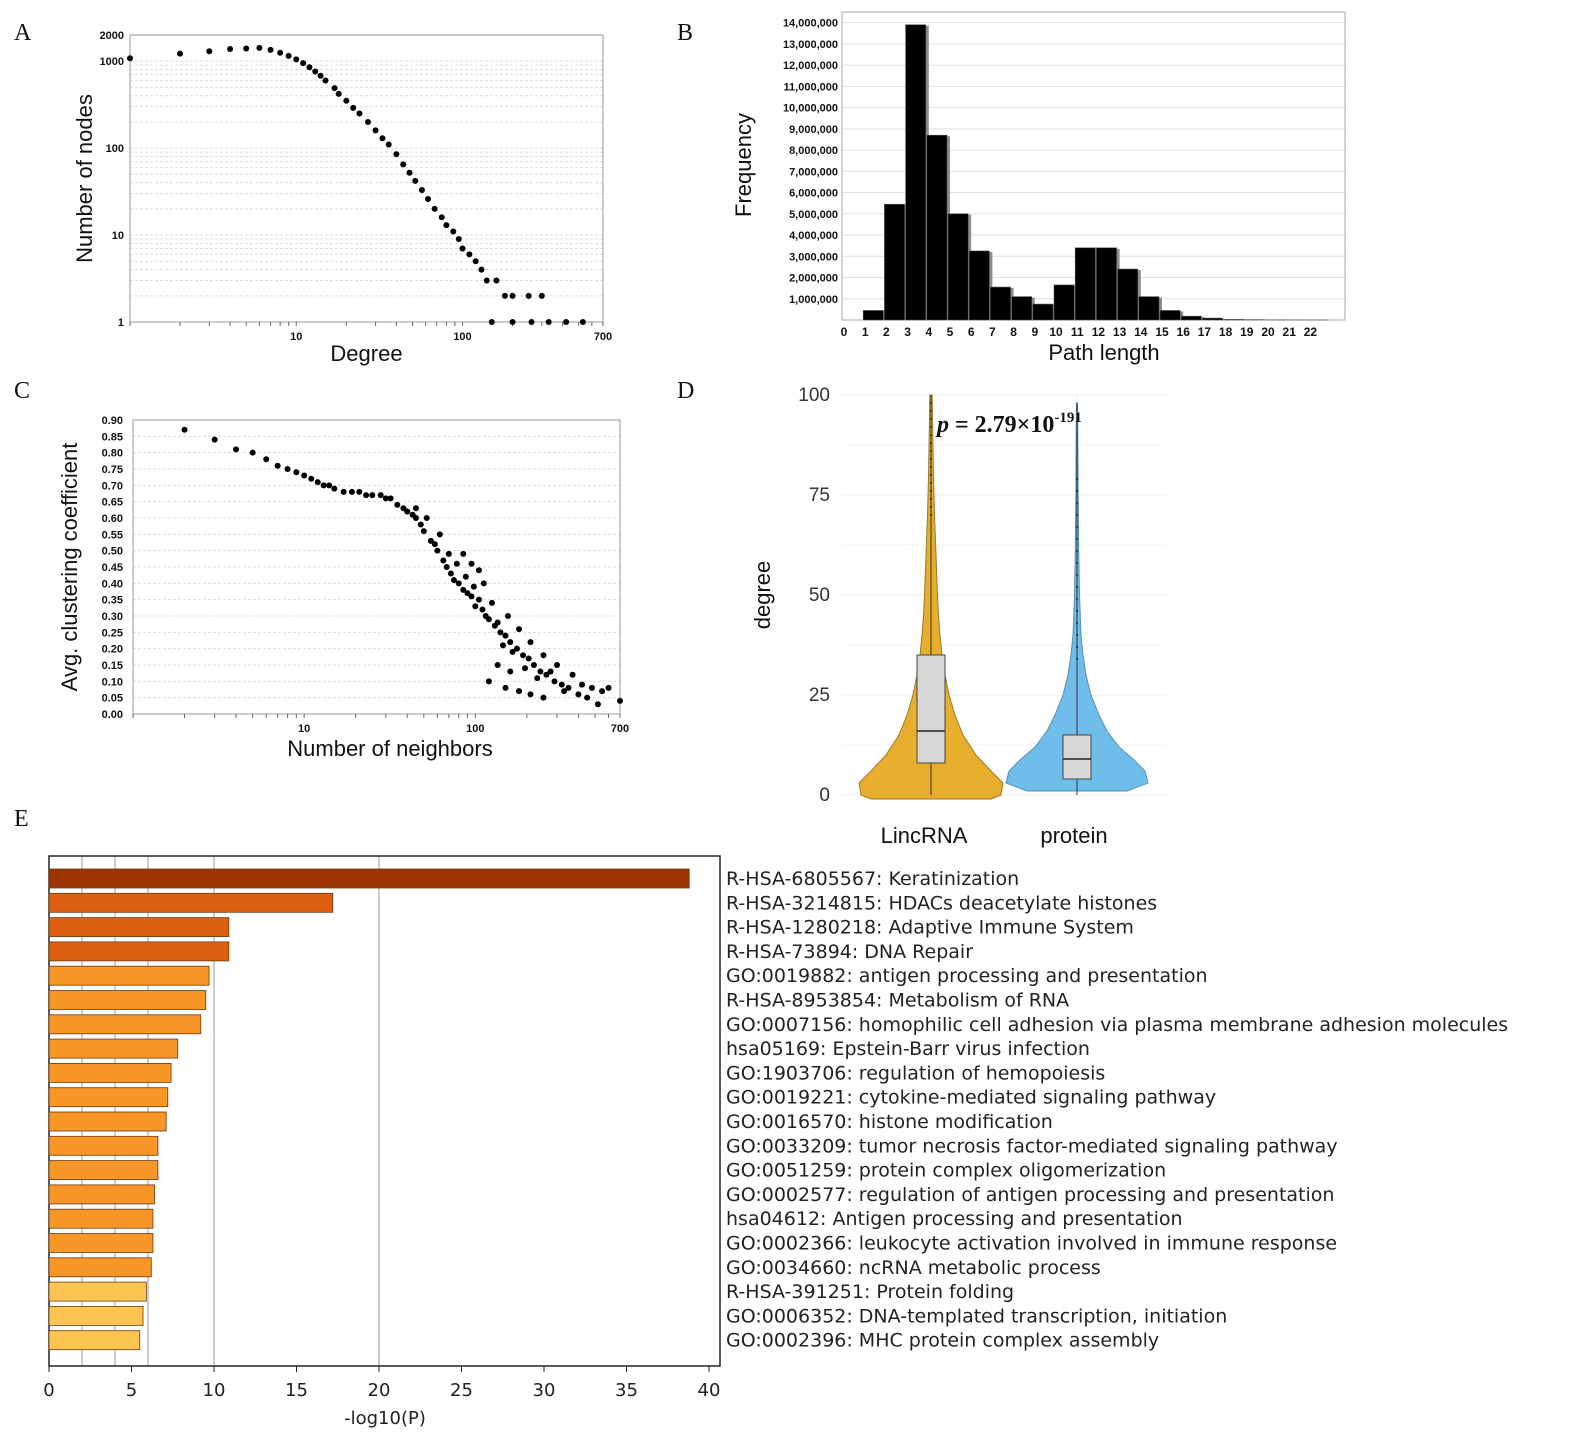 This screenshot has width=1577, height=1442. What do you see at coordinates (1034, 332) in the screenshot?
I see `x-tick-label: 9` at bounding box center [1034, 332].